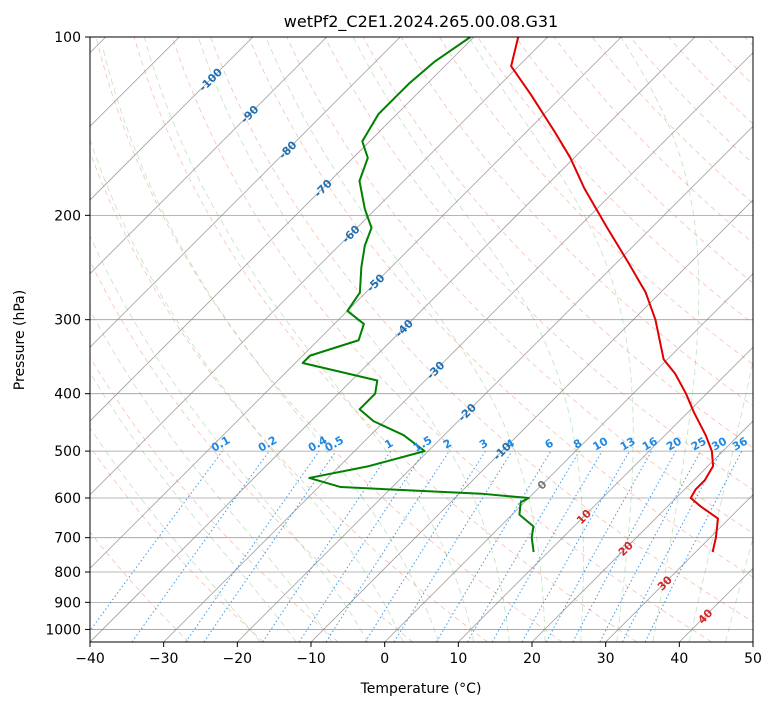  What do you see at coordinates (435, 370) in the screenshot?
I see `isotherm-label: -30` at bounding box center [435, 370].